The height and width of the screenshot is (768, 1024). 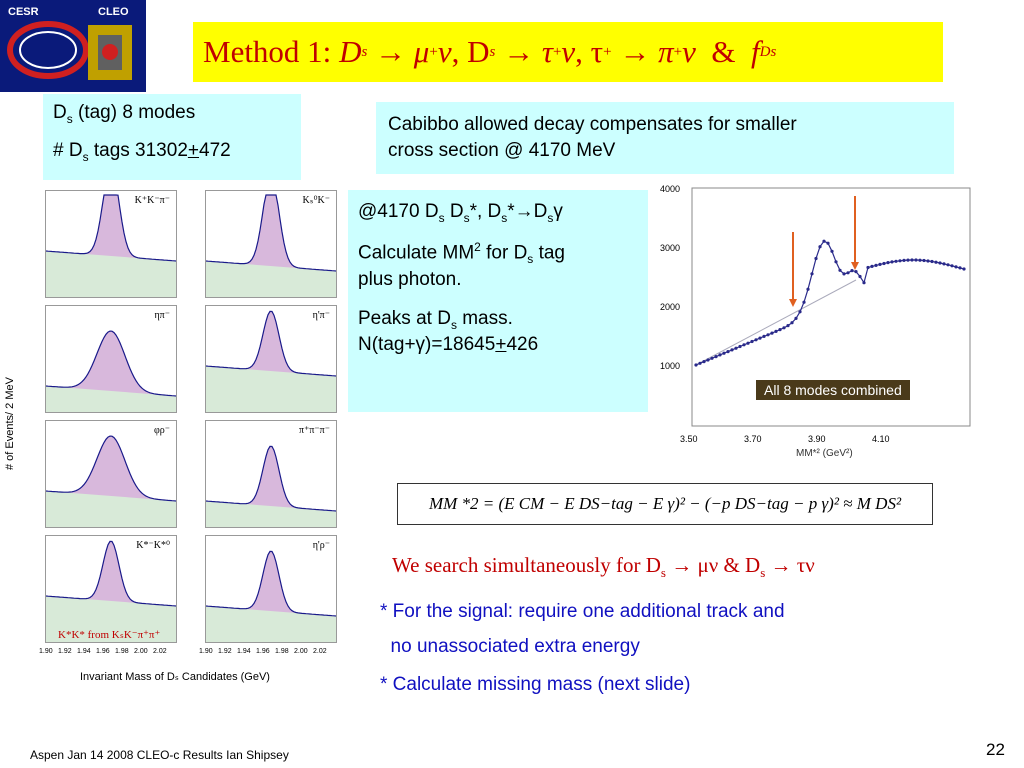 I want to click on title-sup4: +, so click(x=678, y=51).